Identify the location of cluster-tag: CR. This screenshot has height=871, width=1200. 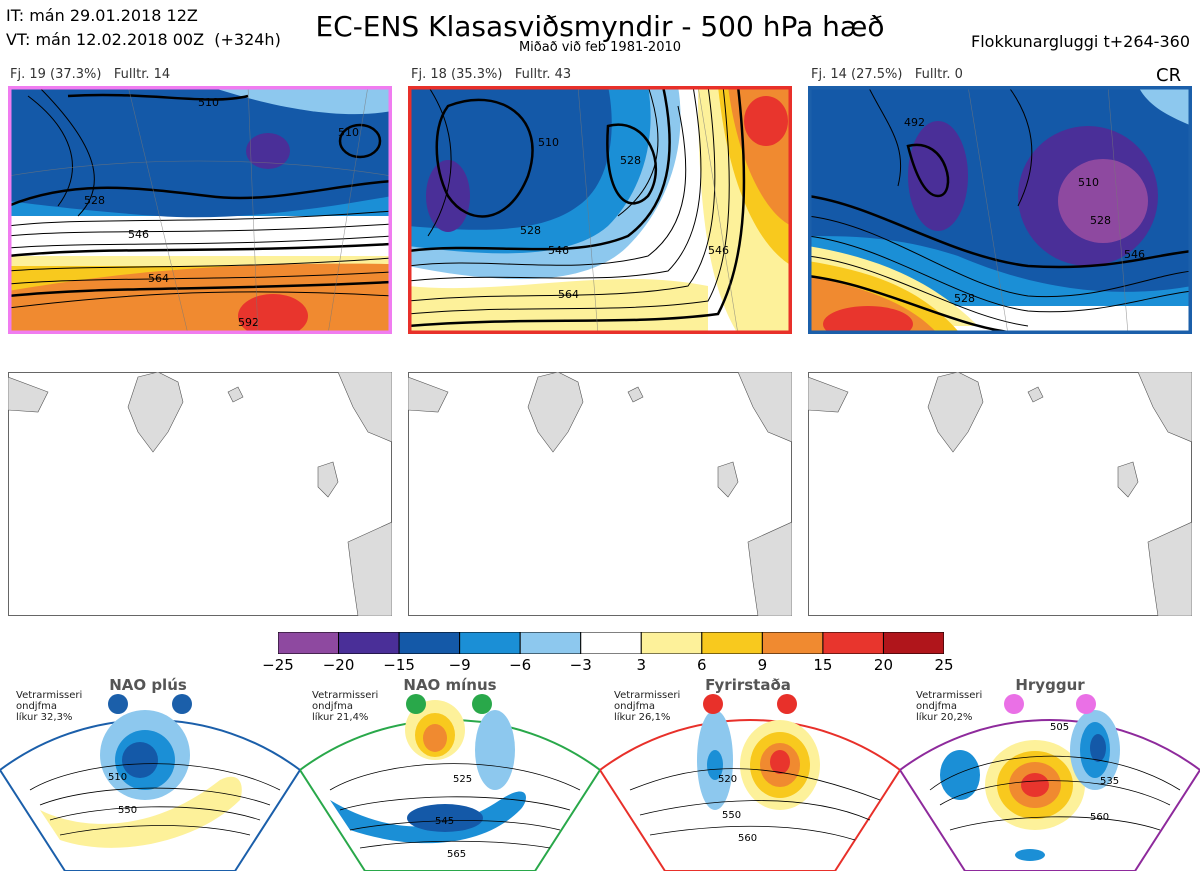
(1169, 75).